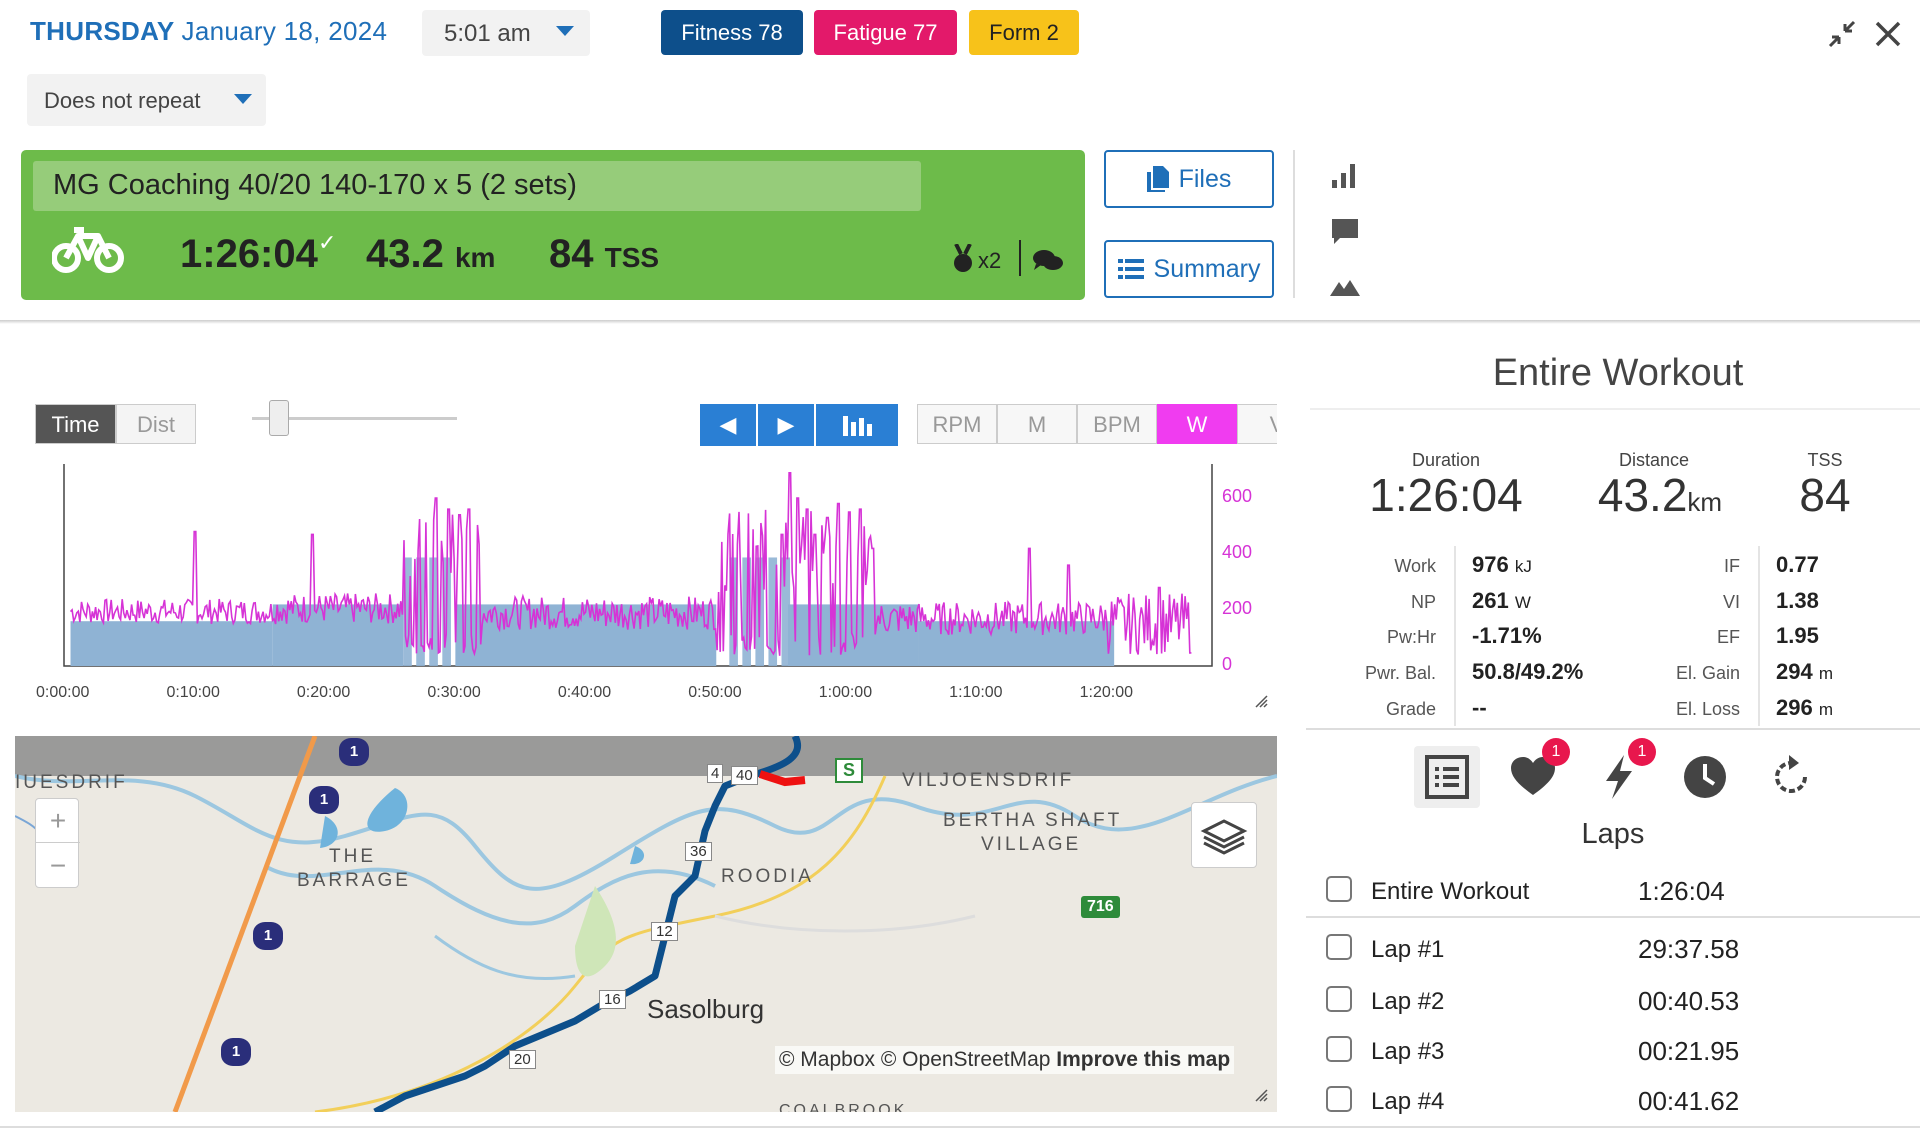  Describe the element at coordinates (1619, 777) in the screenshot. I see `lightning-icon` at that location.